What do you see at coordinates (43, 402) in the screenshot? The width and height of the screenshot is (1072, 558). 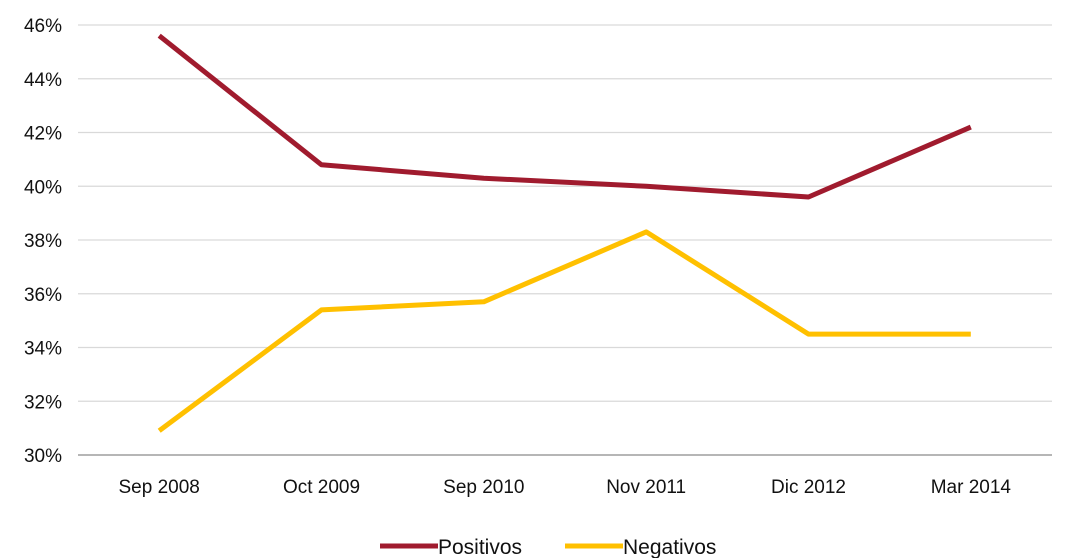 I see `y-tick-label: 32%` at bounding box center [43, 402].